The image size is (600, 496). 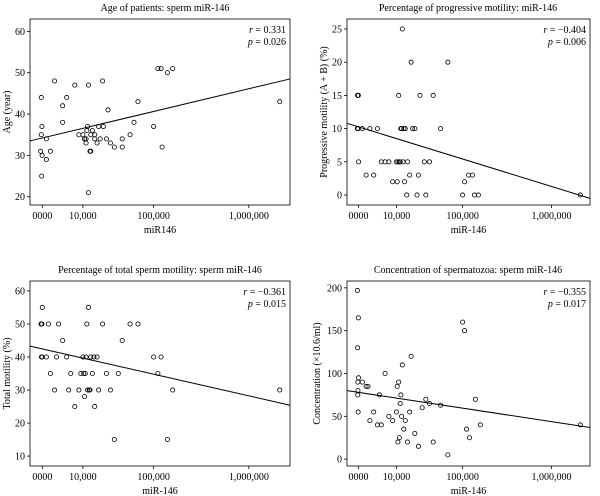 What do you see at coordinates (339, 196) in the screenshot?
I see `y-tick-label: 0` at bounding box center [339, 196].